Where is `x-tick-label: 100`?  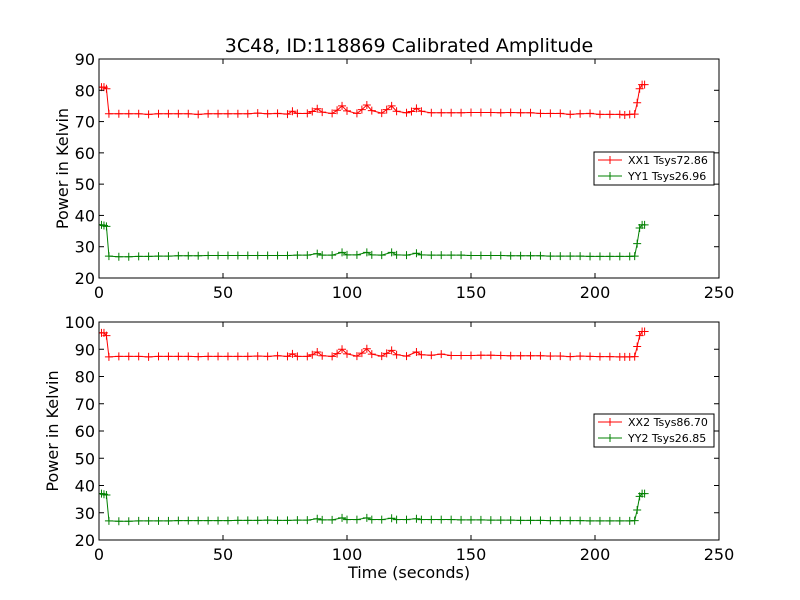 x-tick-label: 100 is located at coordinates (347, 554).